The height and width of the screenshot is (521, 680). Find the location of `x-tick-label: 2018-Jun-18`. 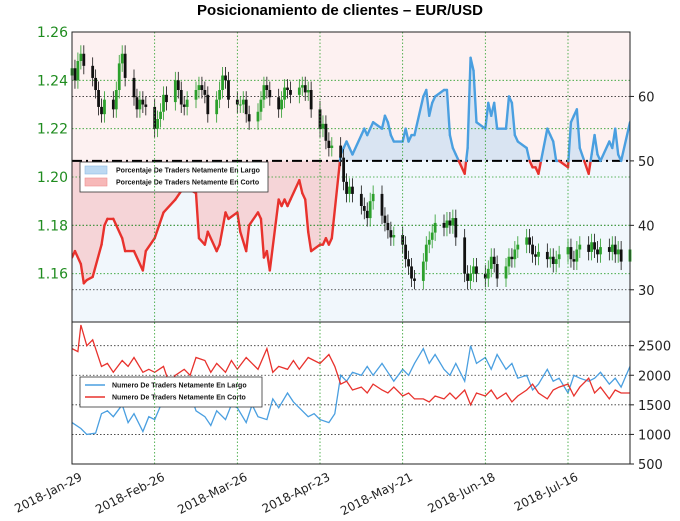

x-tick-label: 2018-Jun-18 is located at coordinates (461, 493).